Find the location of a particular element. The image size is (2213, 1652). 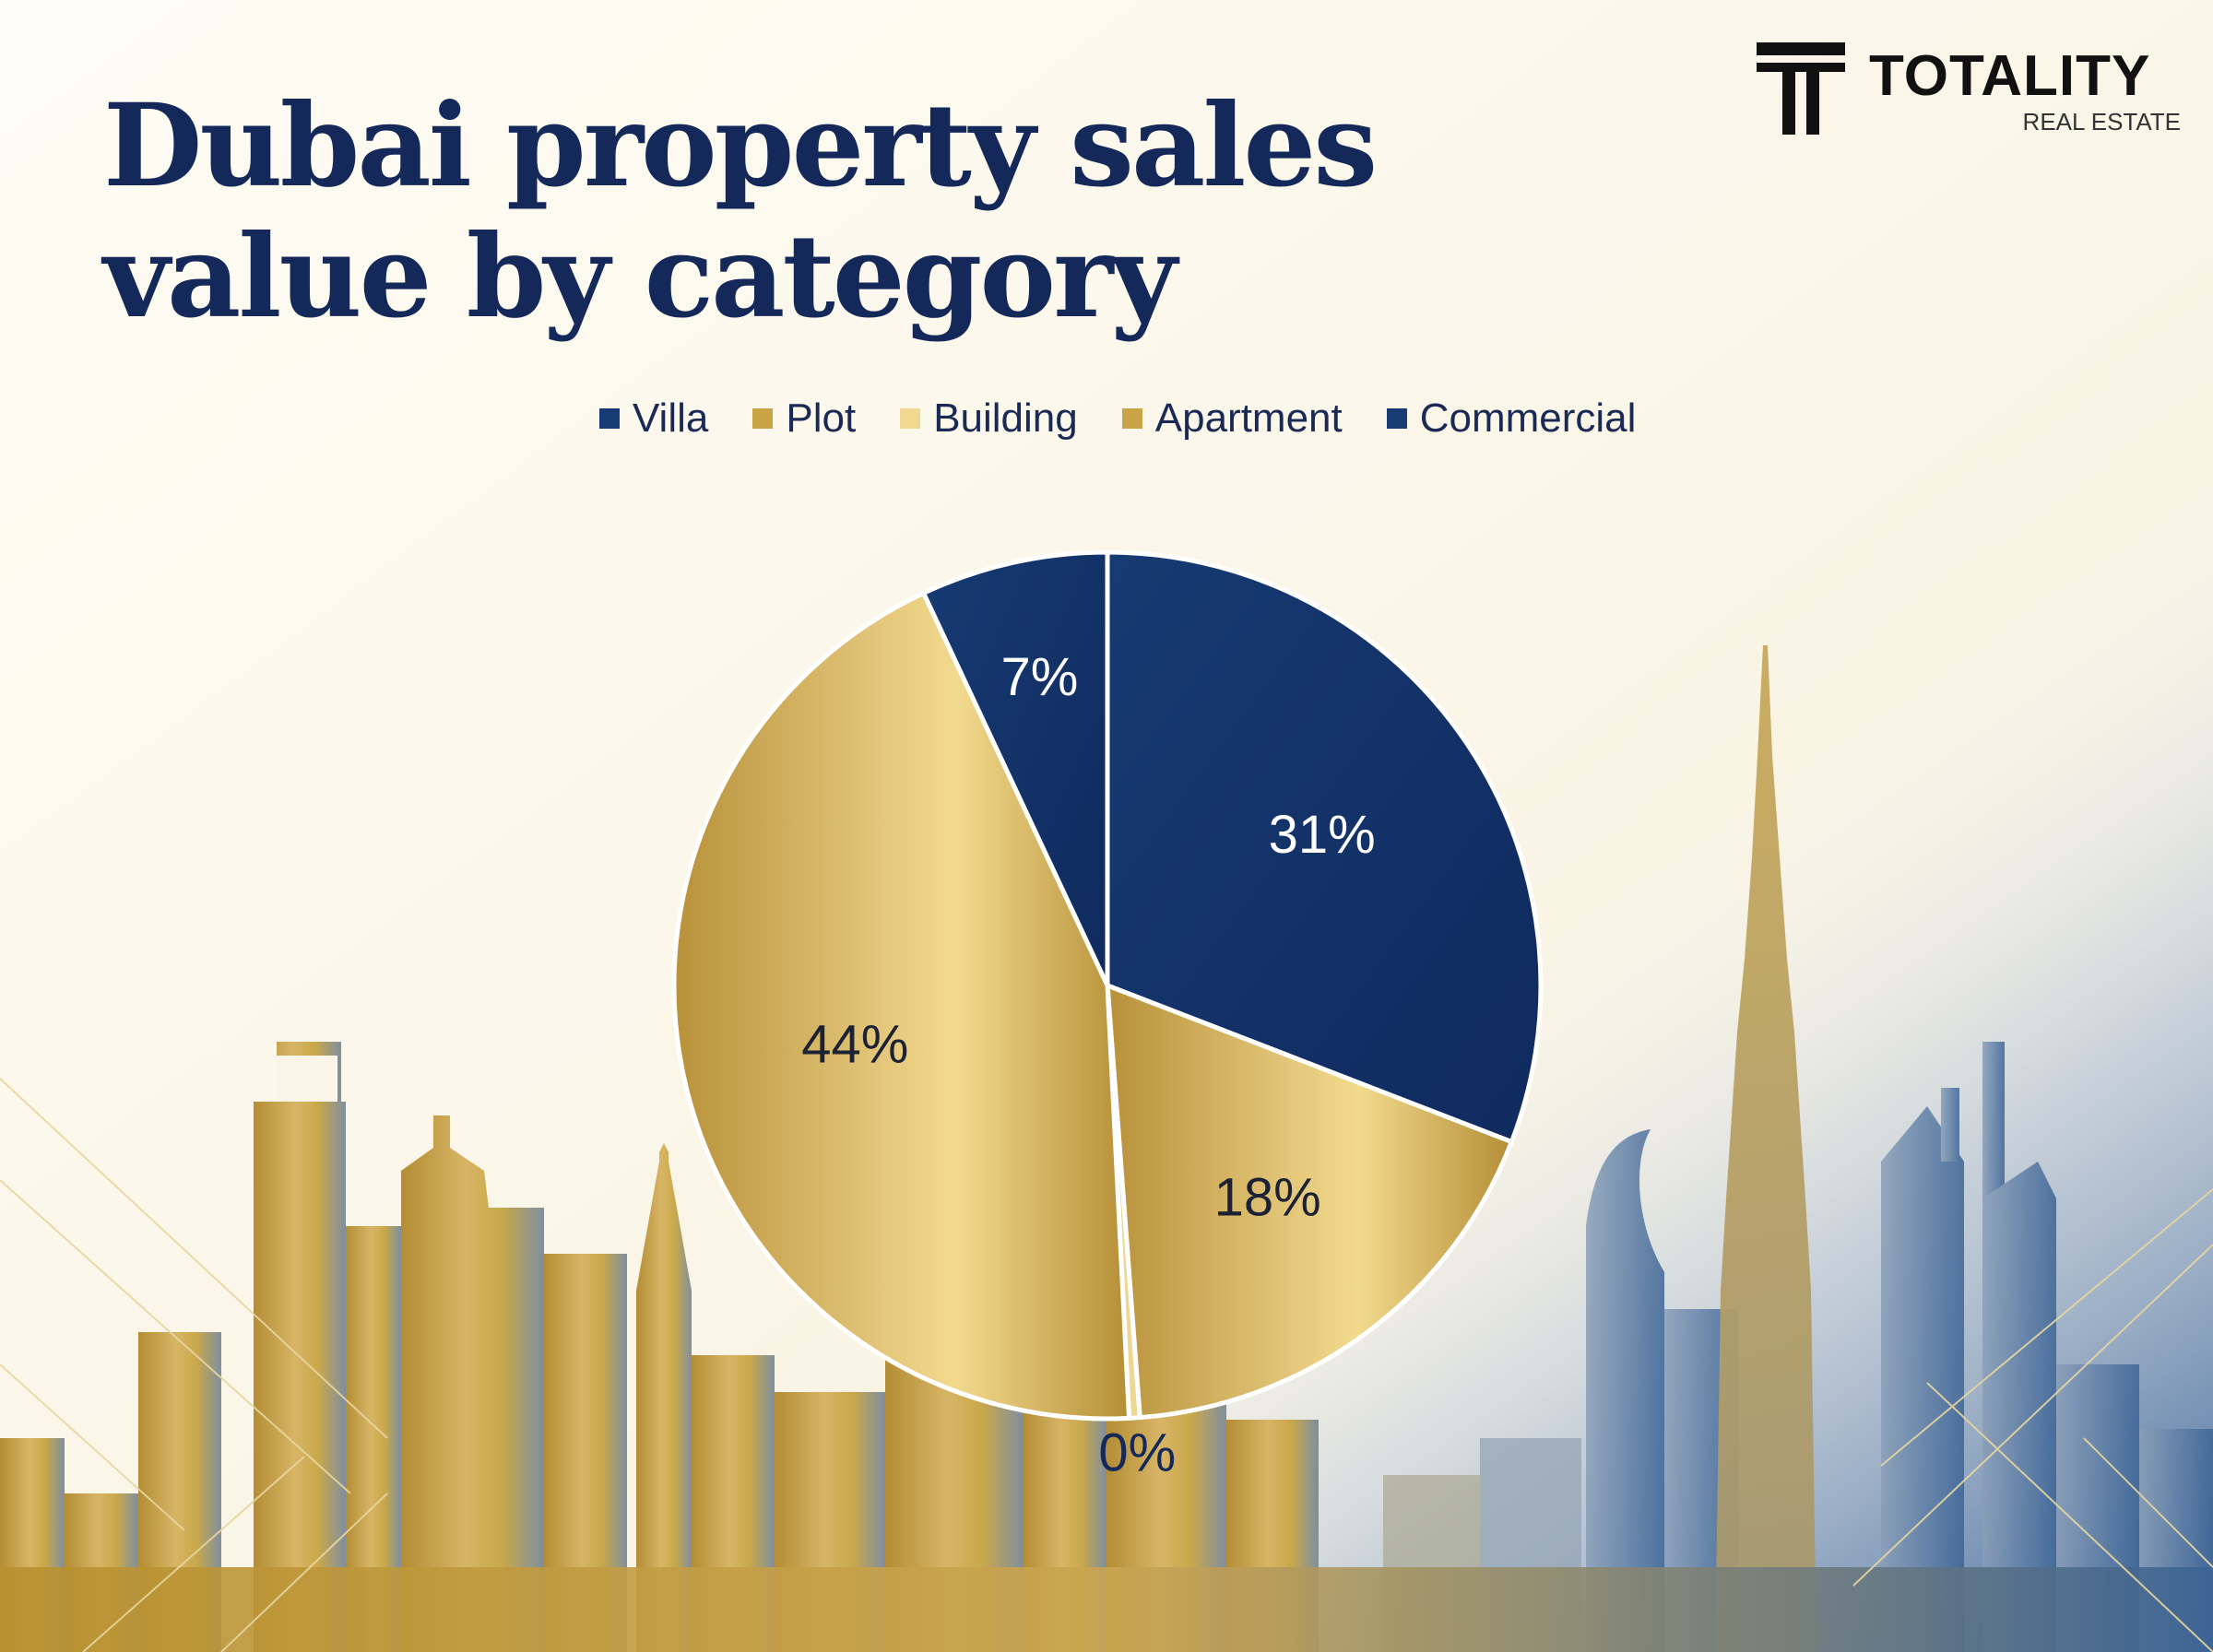

chart-legend: Villa Plot Building Apartment Commercial is located at coordinates (1139, 418).